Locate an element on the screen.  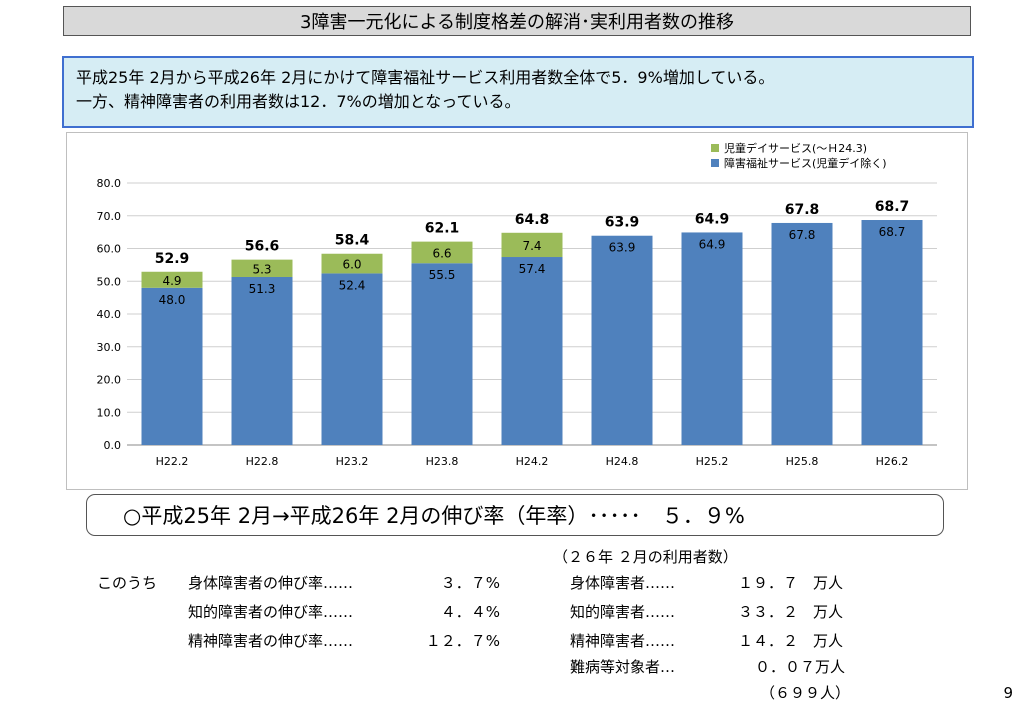
data-label-service: 64.9 is located at coordinates (712, 244).